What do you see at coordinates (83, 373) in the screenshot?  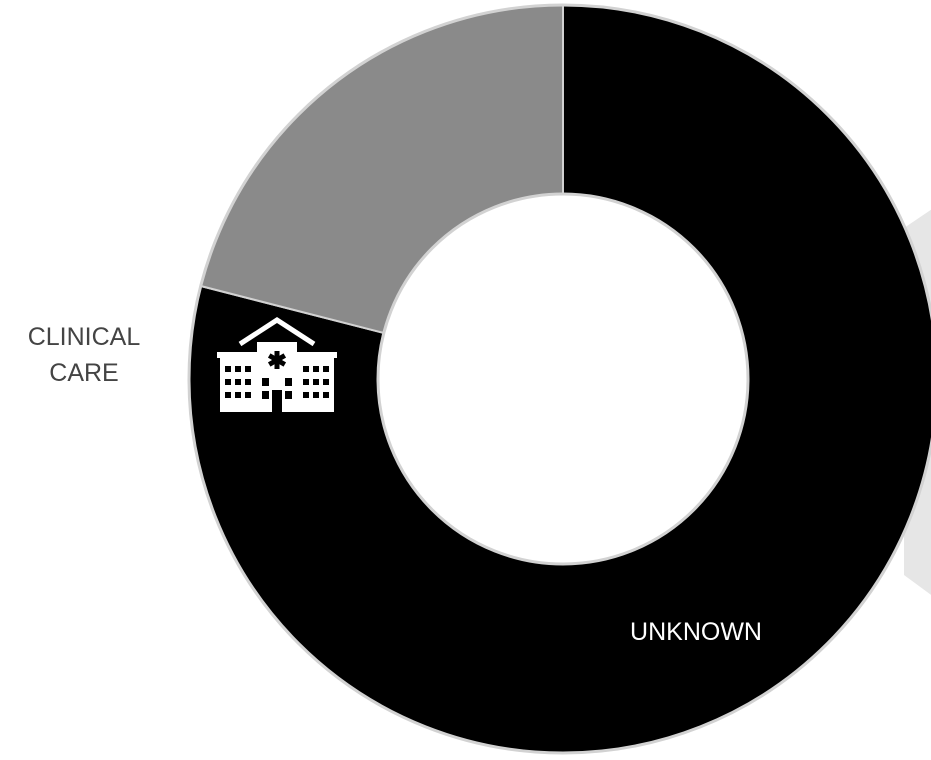 I see `clinical-care-label-line-2: CARE` at bounding box center [83, 373].